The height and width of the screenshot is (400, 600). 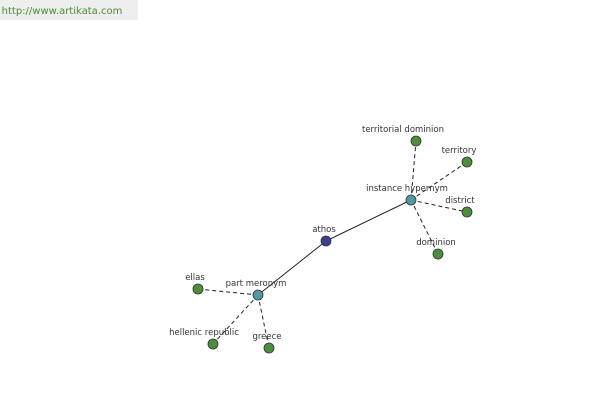 What do you see at coordinates (436, 243) in the screenshot?
I see `node-label: dominion` at bounding box center [436, 243].